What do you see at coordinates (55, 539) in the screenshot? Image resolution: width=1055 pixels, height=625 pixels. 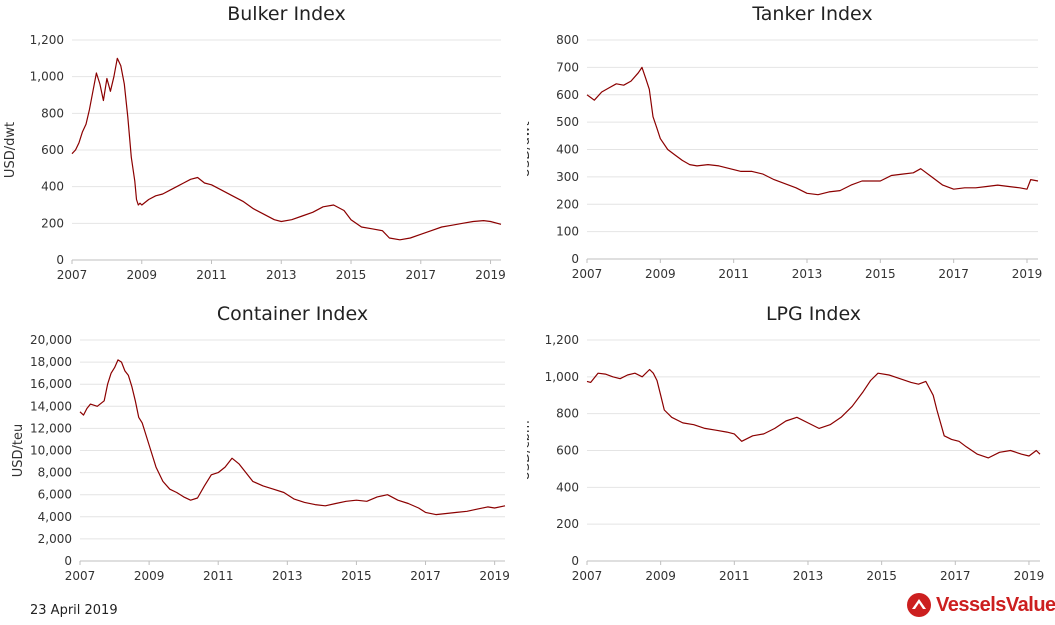 I see `y-tick-label: 2,000` at bounding box center [55, 539].